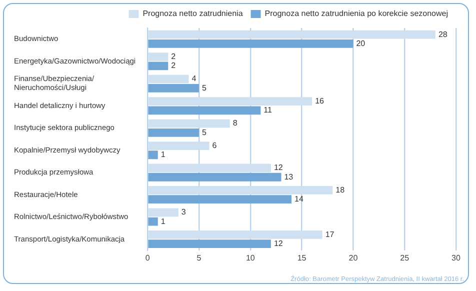 The width and height of the screenshot is (476, 291). I want to click on legend-label: Prognoza netto zatrudnienia, so click(193, 13).